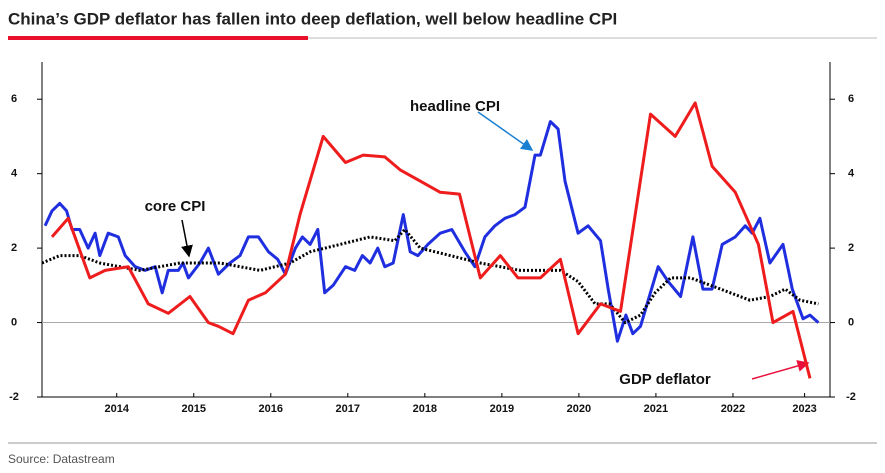  Describe the element at coordinates (851, 322) in the screenshot. I see `y2-tick-label: 0` at that location.